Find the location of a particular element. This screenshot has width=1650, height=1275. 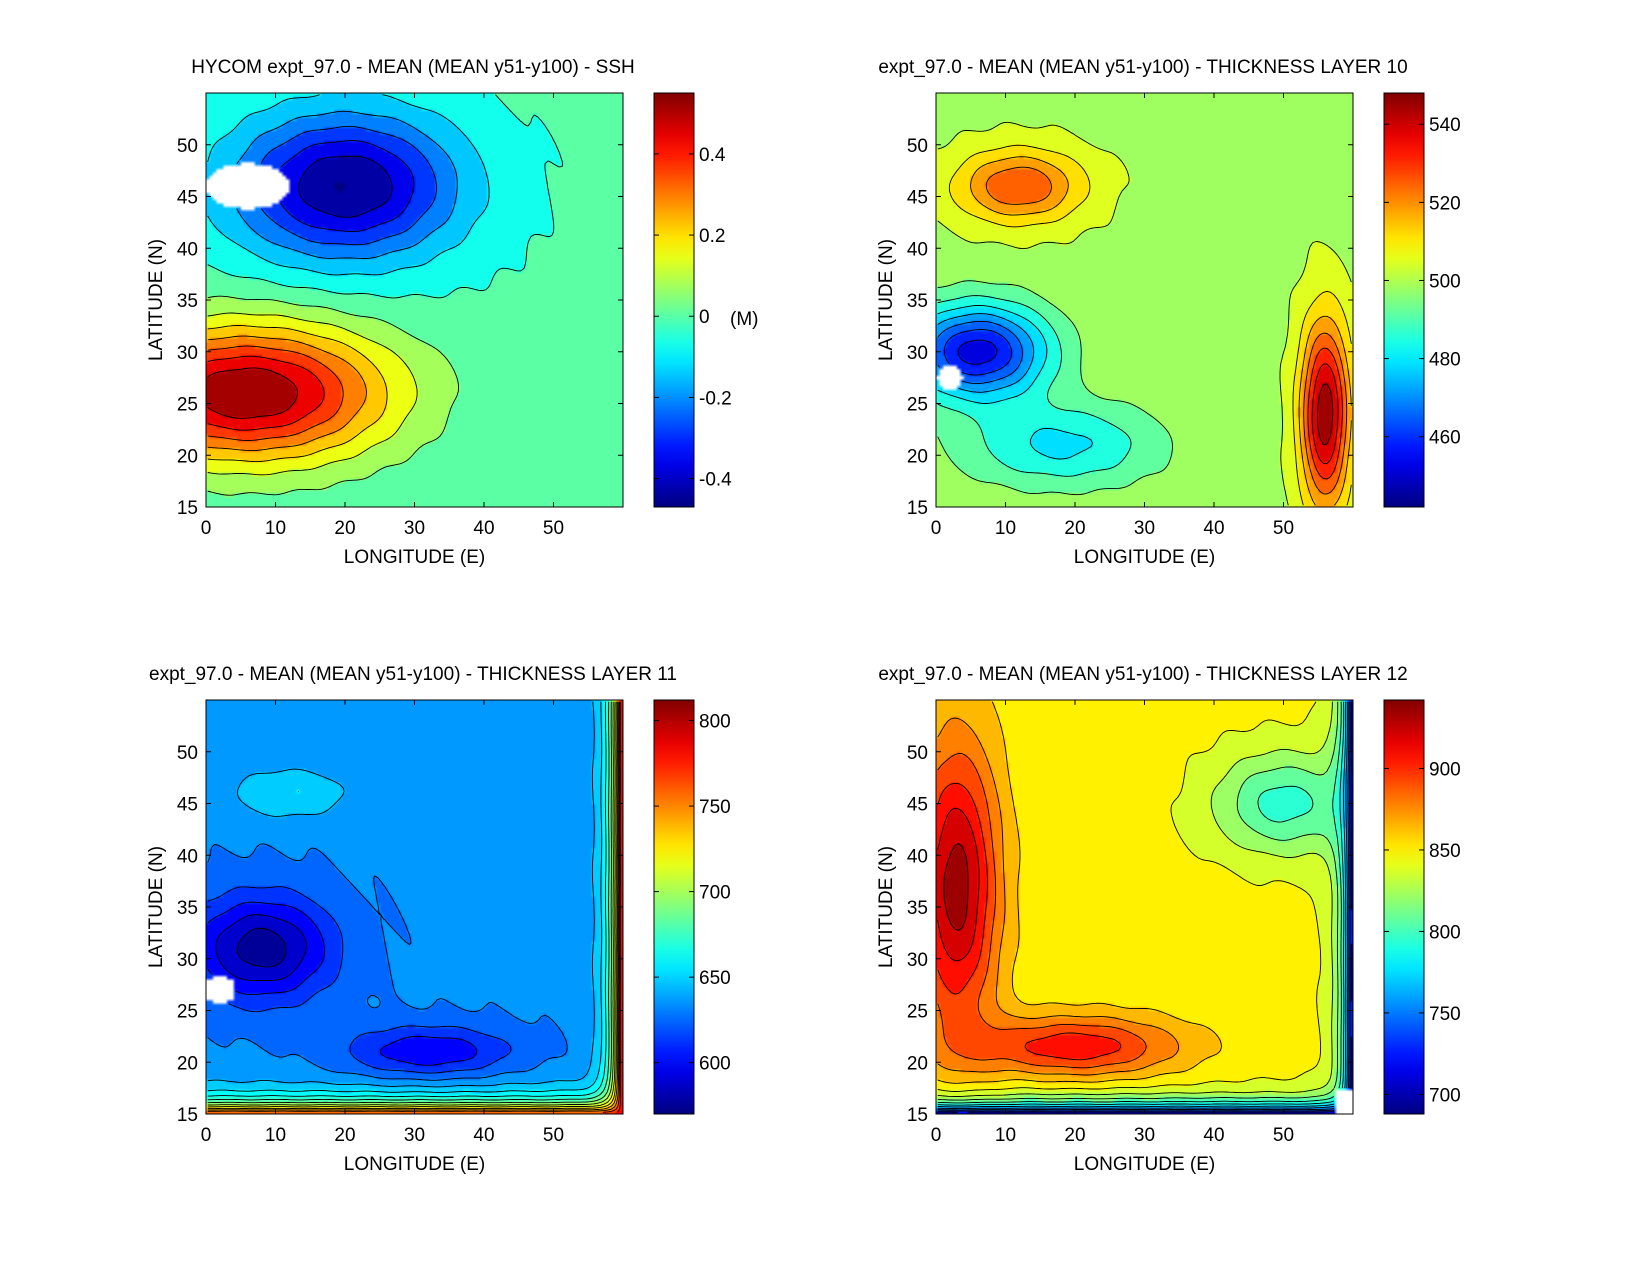

colorbar-tick-label: -0.4 is located at coordinates (715, 480).